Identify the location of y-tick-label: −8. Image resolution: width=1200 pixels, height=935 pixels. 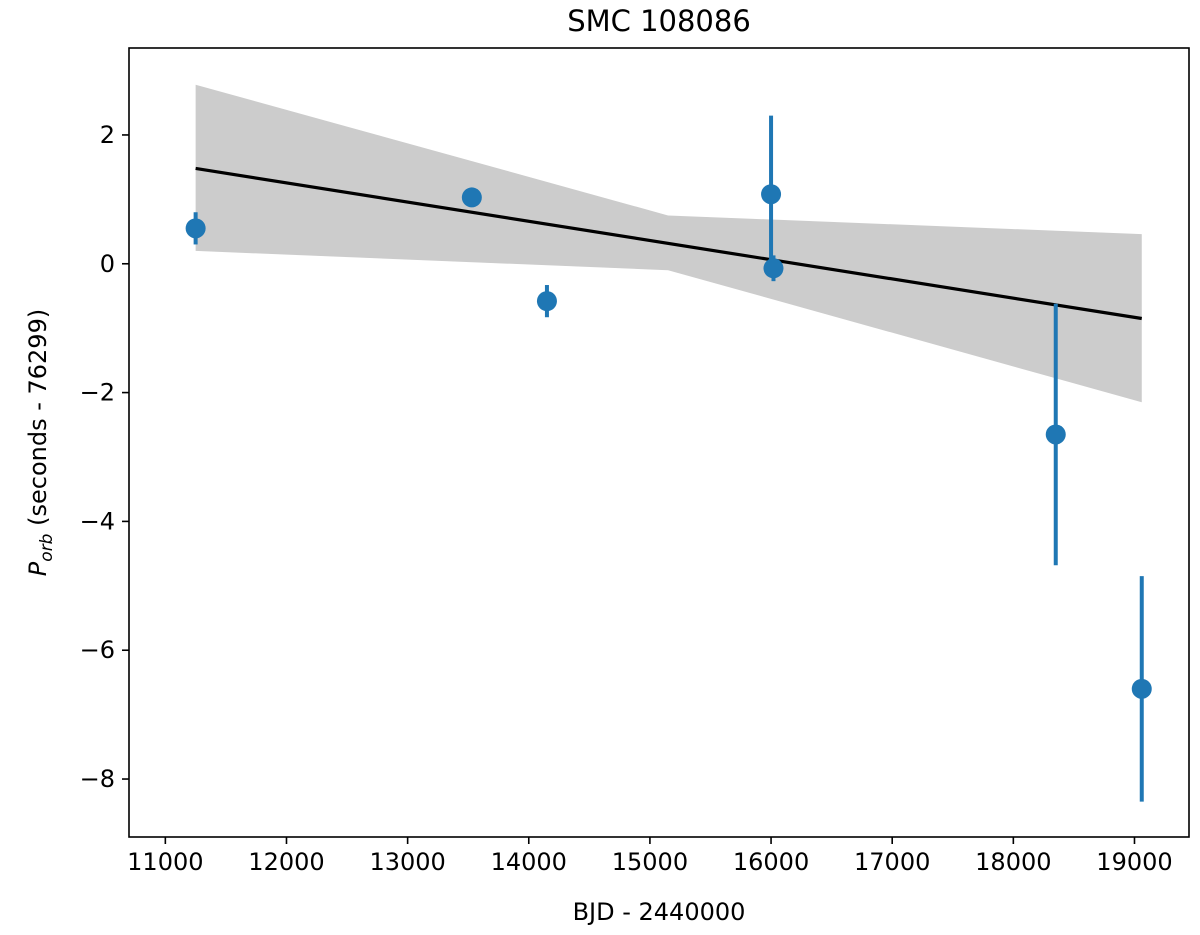
(97, 779).